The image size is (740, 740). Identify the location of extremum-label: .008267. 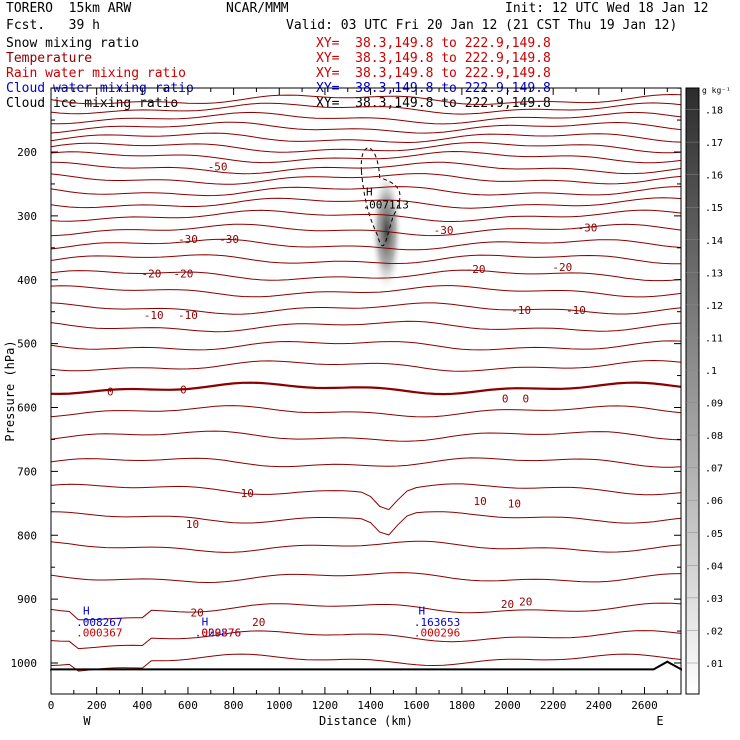
(99, 622).